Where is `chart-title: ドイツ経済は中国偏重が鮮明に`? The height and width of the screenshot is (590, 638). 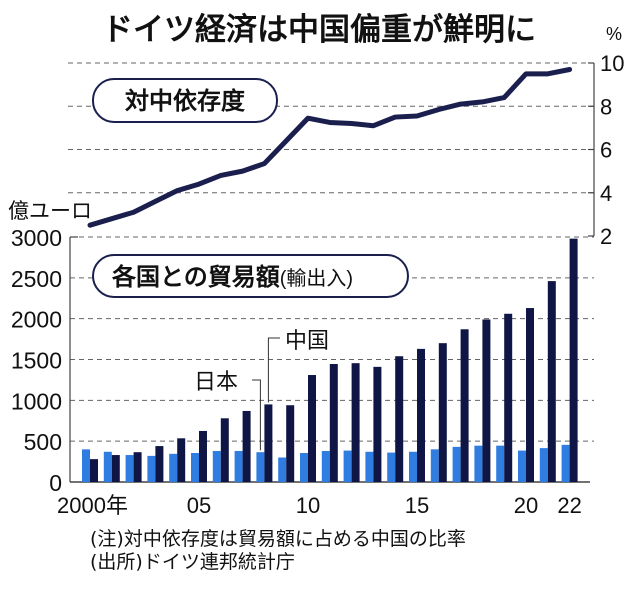 chart-title: ドイツ経済は中国偏重が鮮明に is located at coordinates (319, 30).